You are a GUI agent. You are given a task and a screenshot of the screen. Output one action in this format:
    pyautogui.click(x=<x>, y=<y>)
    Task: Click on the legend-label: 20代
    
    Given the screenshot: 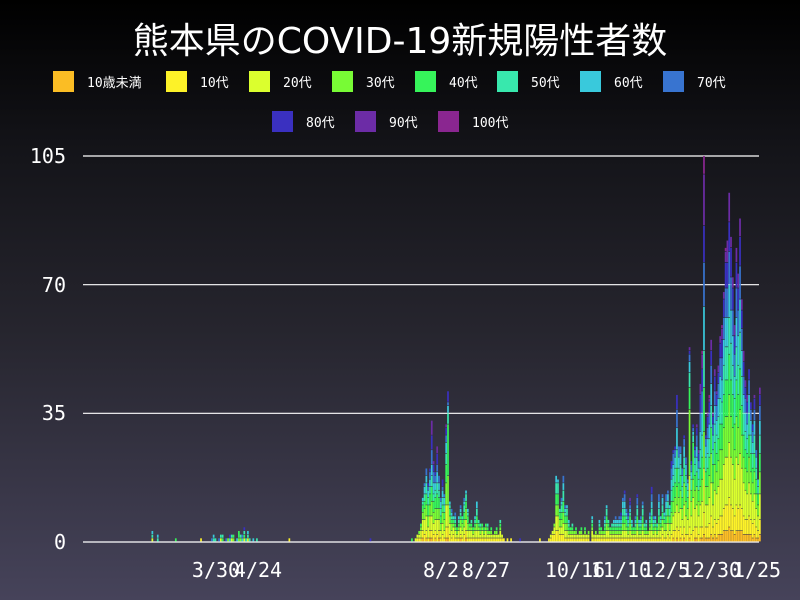 What is the action you would take?
    pyautogui.click(x=297, y=83)
    